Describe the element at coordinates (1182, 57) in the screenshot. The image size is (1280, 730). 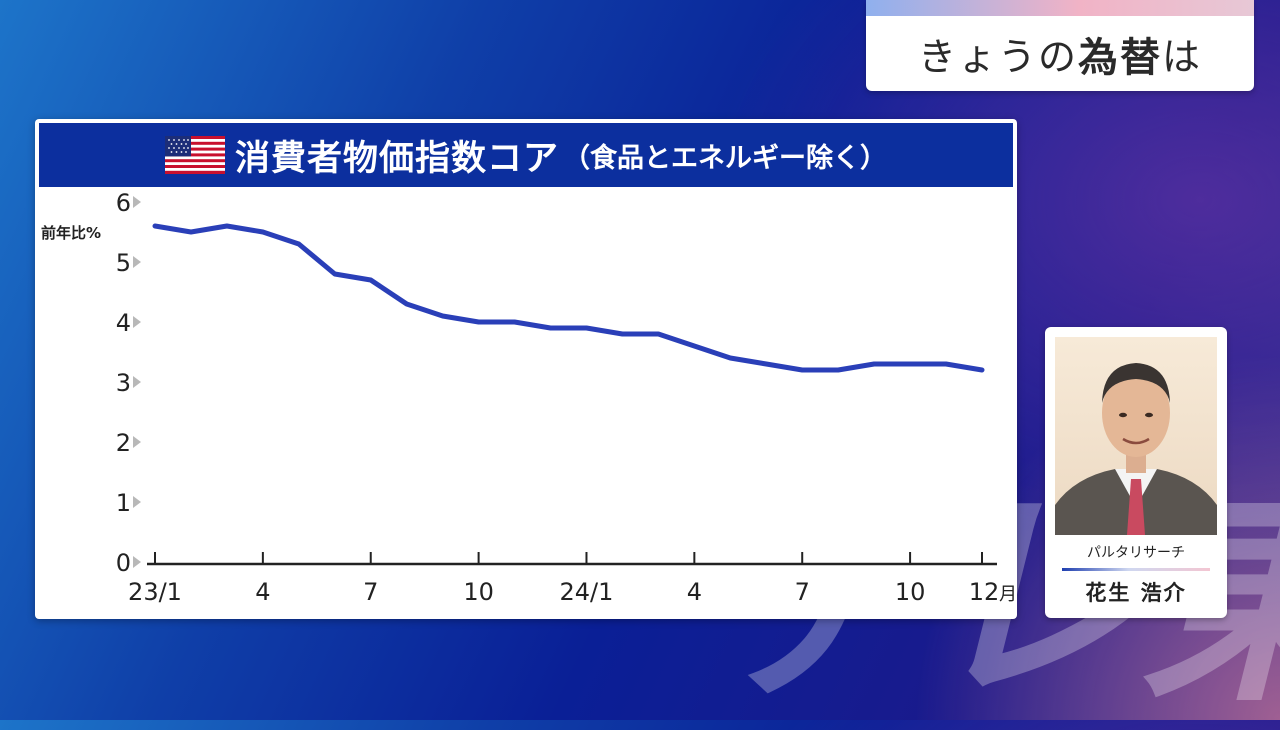
I see `segment-title-suffix: は` at that location.